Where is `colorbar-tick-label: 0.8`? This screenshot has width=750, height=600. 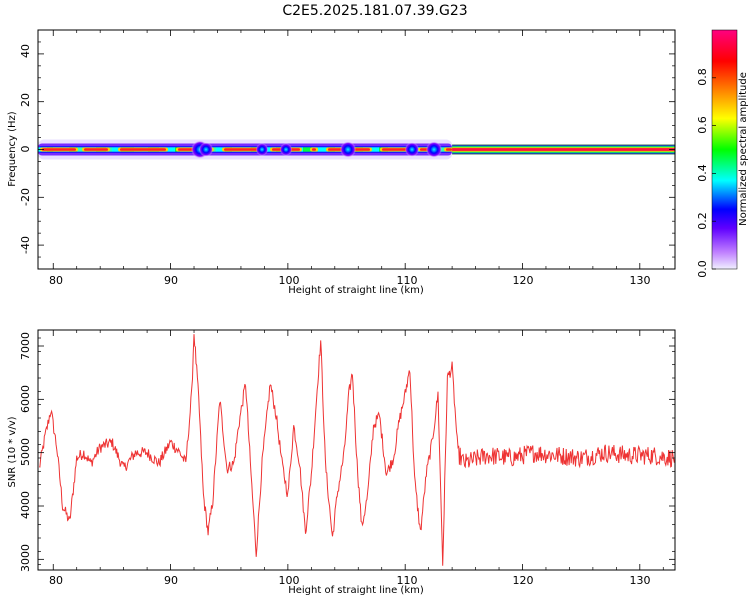 colorbar-tick-label: 0.8 is located at coordinates (702, 77).